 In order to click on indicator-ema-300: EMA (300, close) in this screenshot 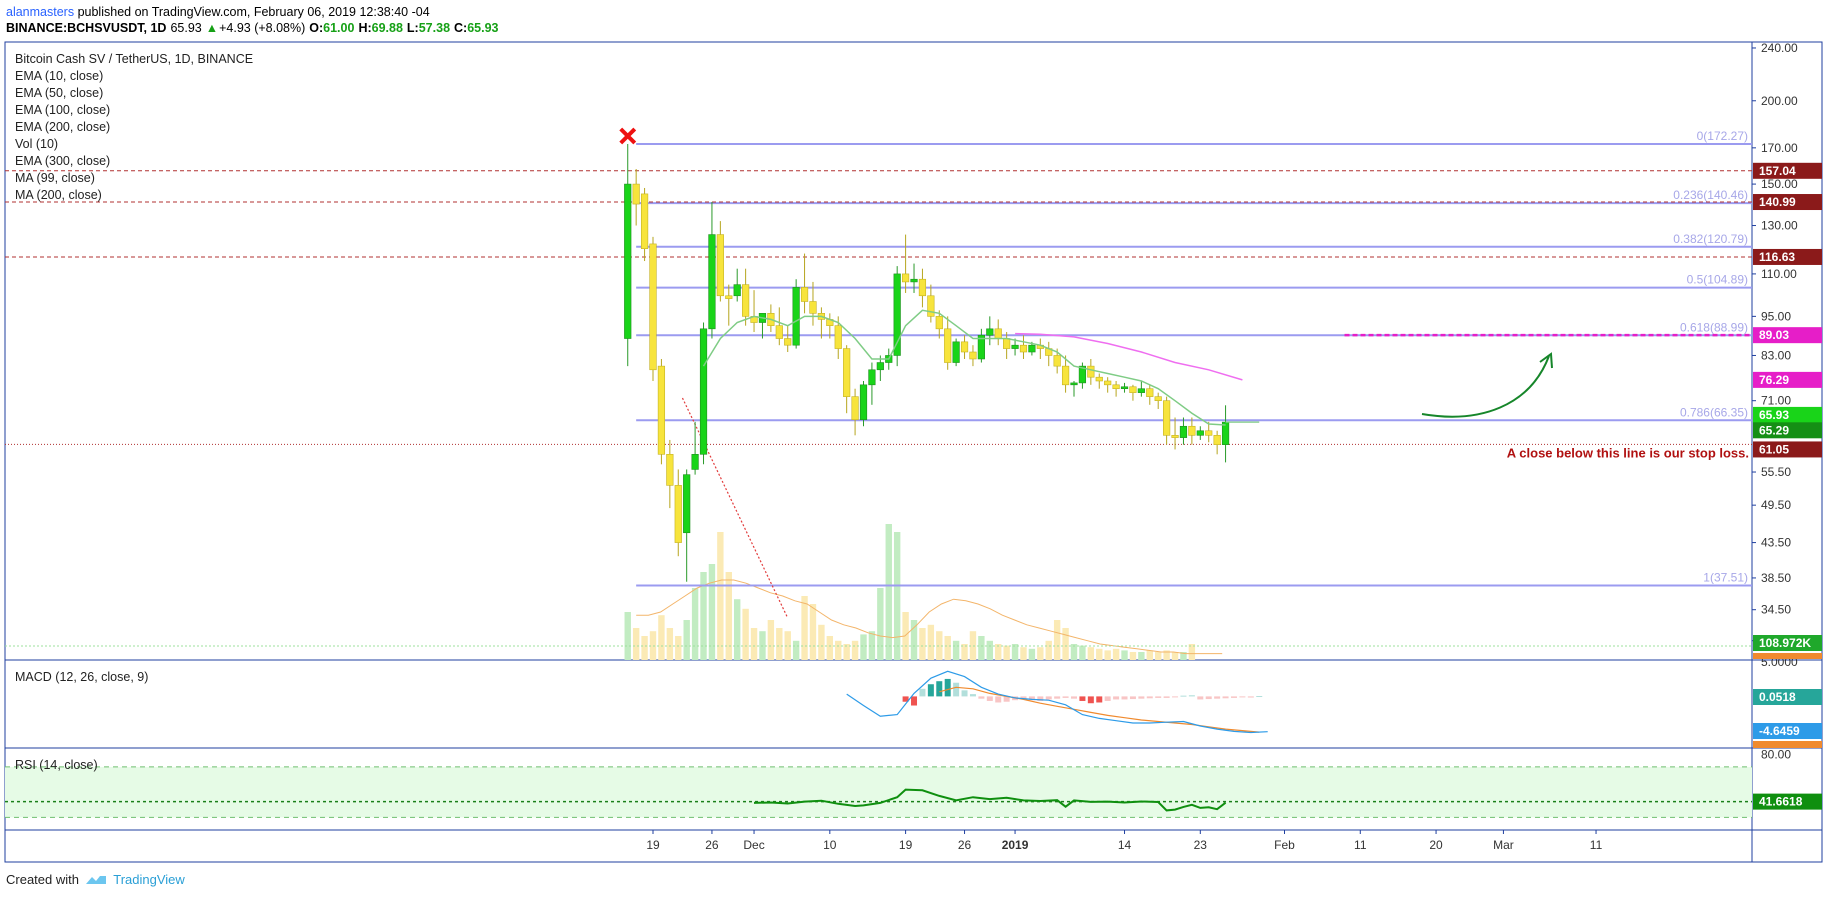, I will do `click(63, 161)`.